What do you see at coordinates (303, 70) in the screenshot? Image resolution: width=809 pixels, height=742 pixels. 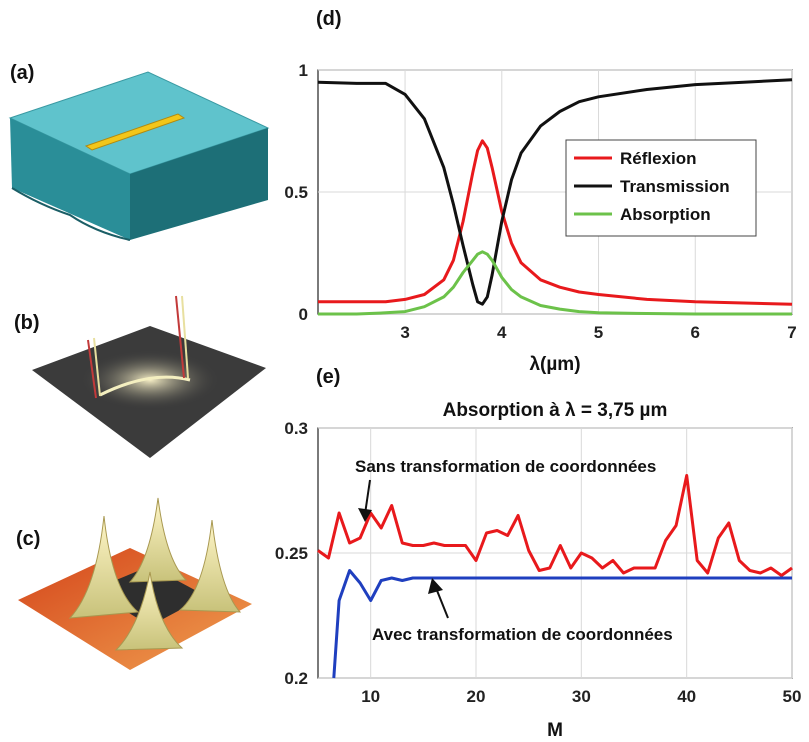 I see `d-ytick-label: 1` at bounding box center [303, 70].